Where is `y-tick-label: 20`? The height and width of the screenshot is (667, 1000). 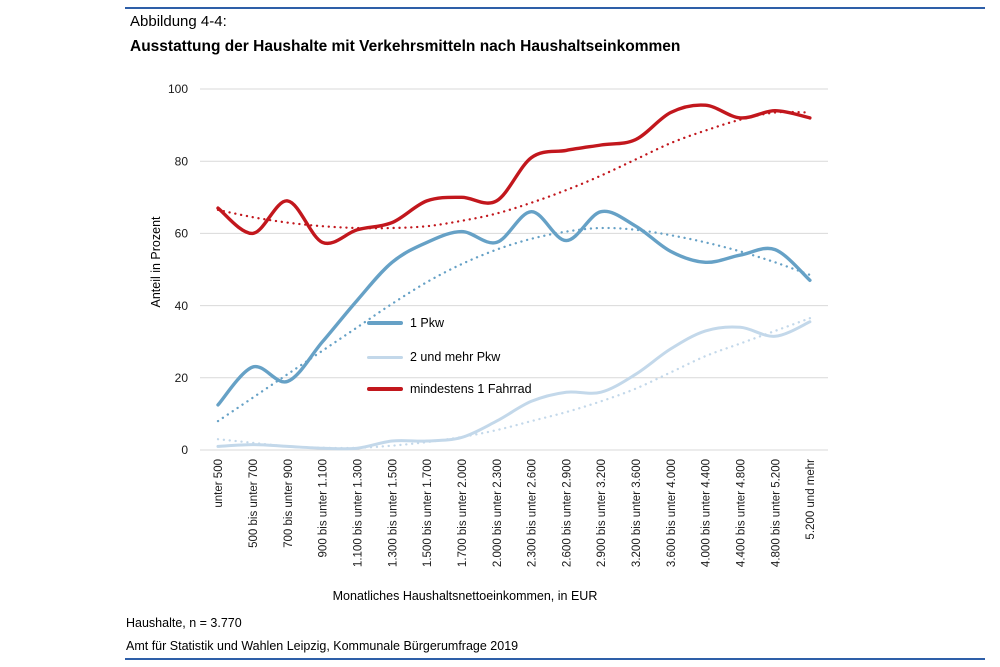
y-tick-label: 20 is located at coordinates (182, 378).